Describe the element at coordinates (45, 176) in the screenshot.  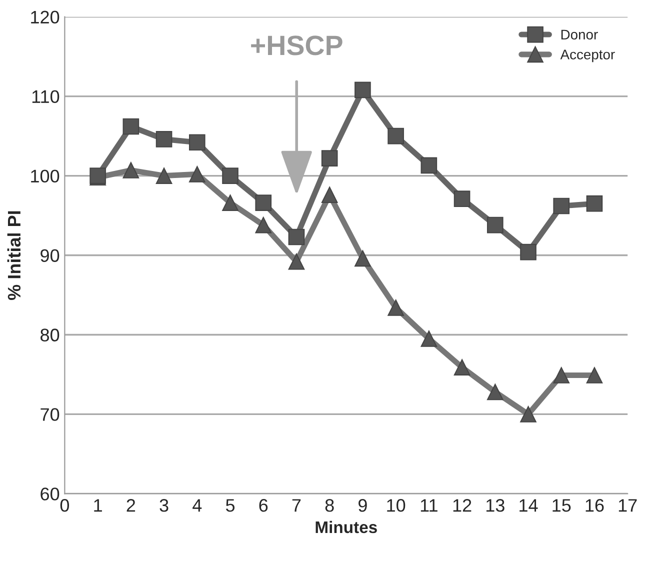
I see `y-tick-label: 100` at that location.